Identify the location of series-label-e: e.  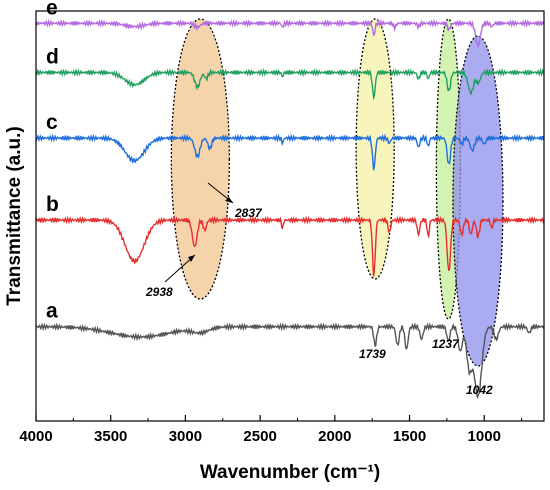
(52, 9).